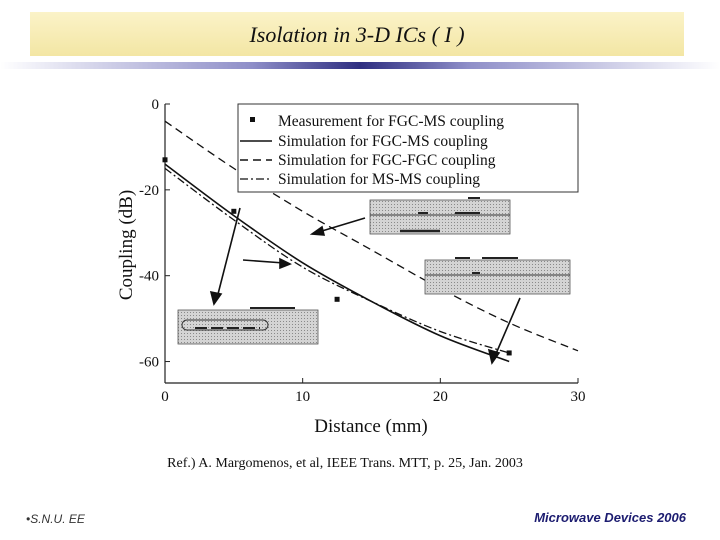  I want to click on y-tick-label: -20, so click(149, 191).